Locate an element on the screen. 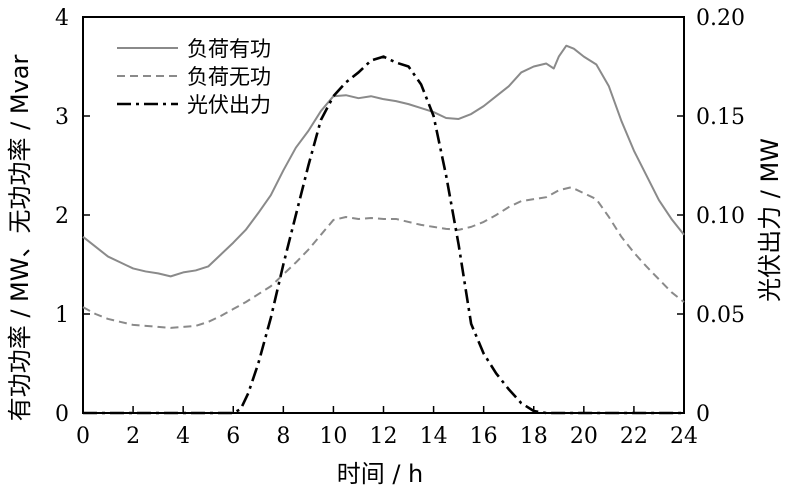  y-right-tick-label: 0.10 is located at coordinates (720, 216).